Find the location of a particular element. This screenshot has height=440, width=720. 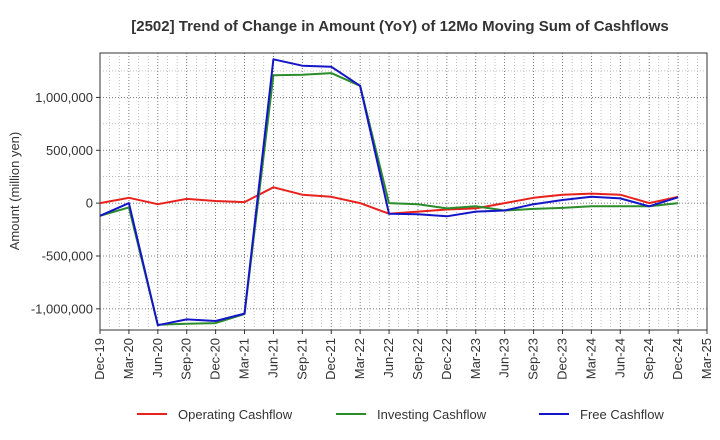

x-tick-label: Dec-23 is located at coordinates (561, 359).